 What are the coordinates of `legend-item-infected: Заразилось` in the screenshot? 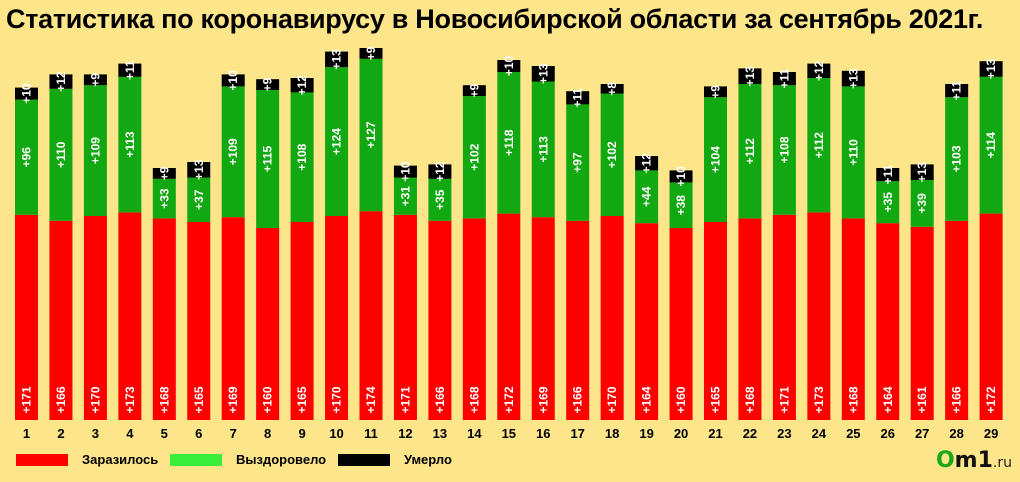 It's located at (87, 459).